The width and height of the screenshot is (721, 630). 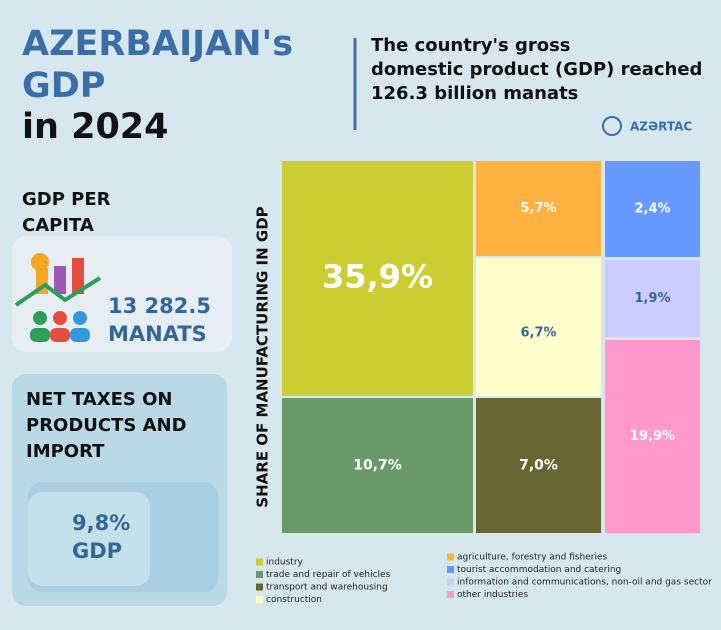 What do you see at coordinates (538, 333) in the screenshot?
I see `data-label: 6,7%` at bounding box center [538, 333].